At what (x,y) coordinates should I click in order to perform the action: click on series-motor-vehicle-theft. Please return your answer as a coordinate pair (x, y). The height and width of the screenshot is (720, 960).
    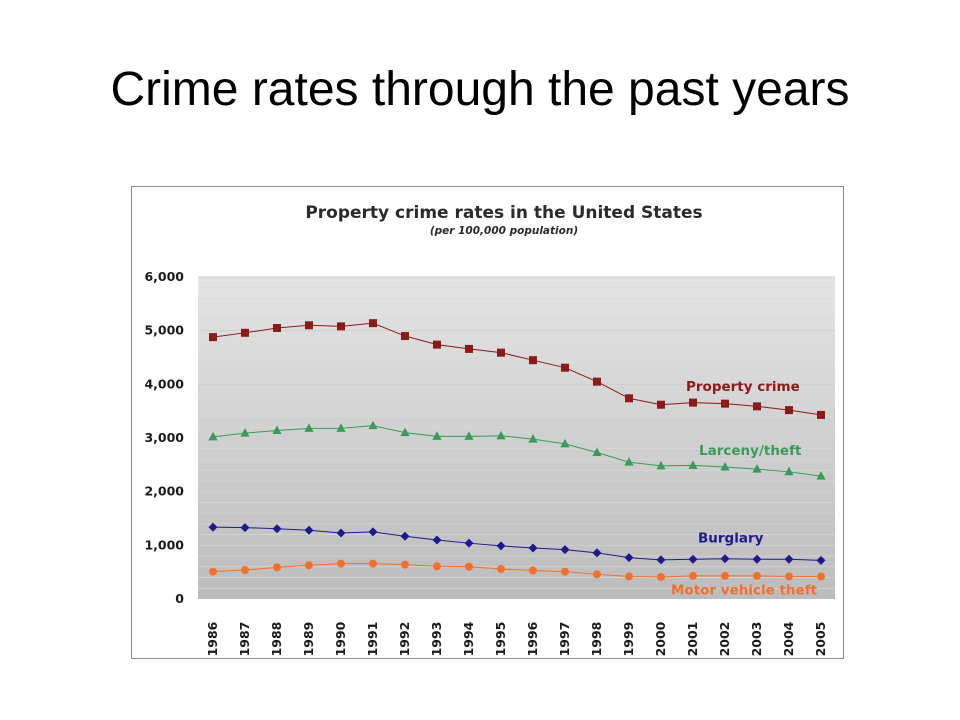
    Looking at the image, I should click on (517, 570).